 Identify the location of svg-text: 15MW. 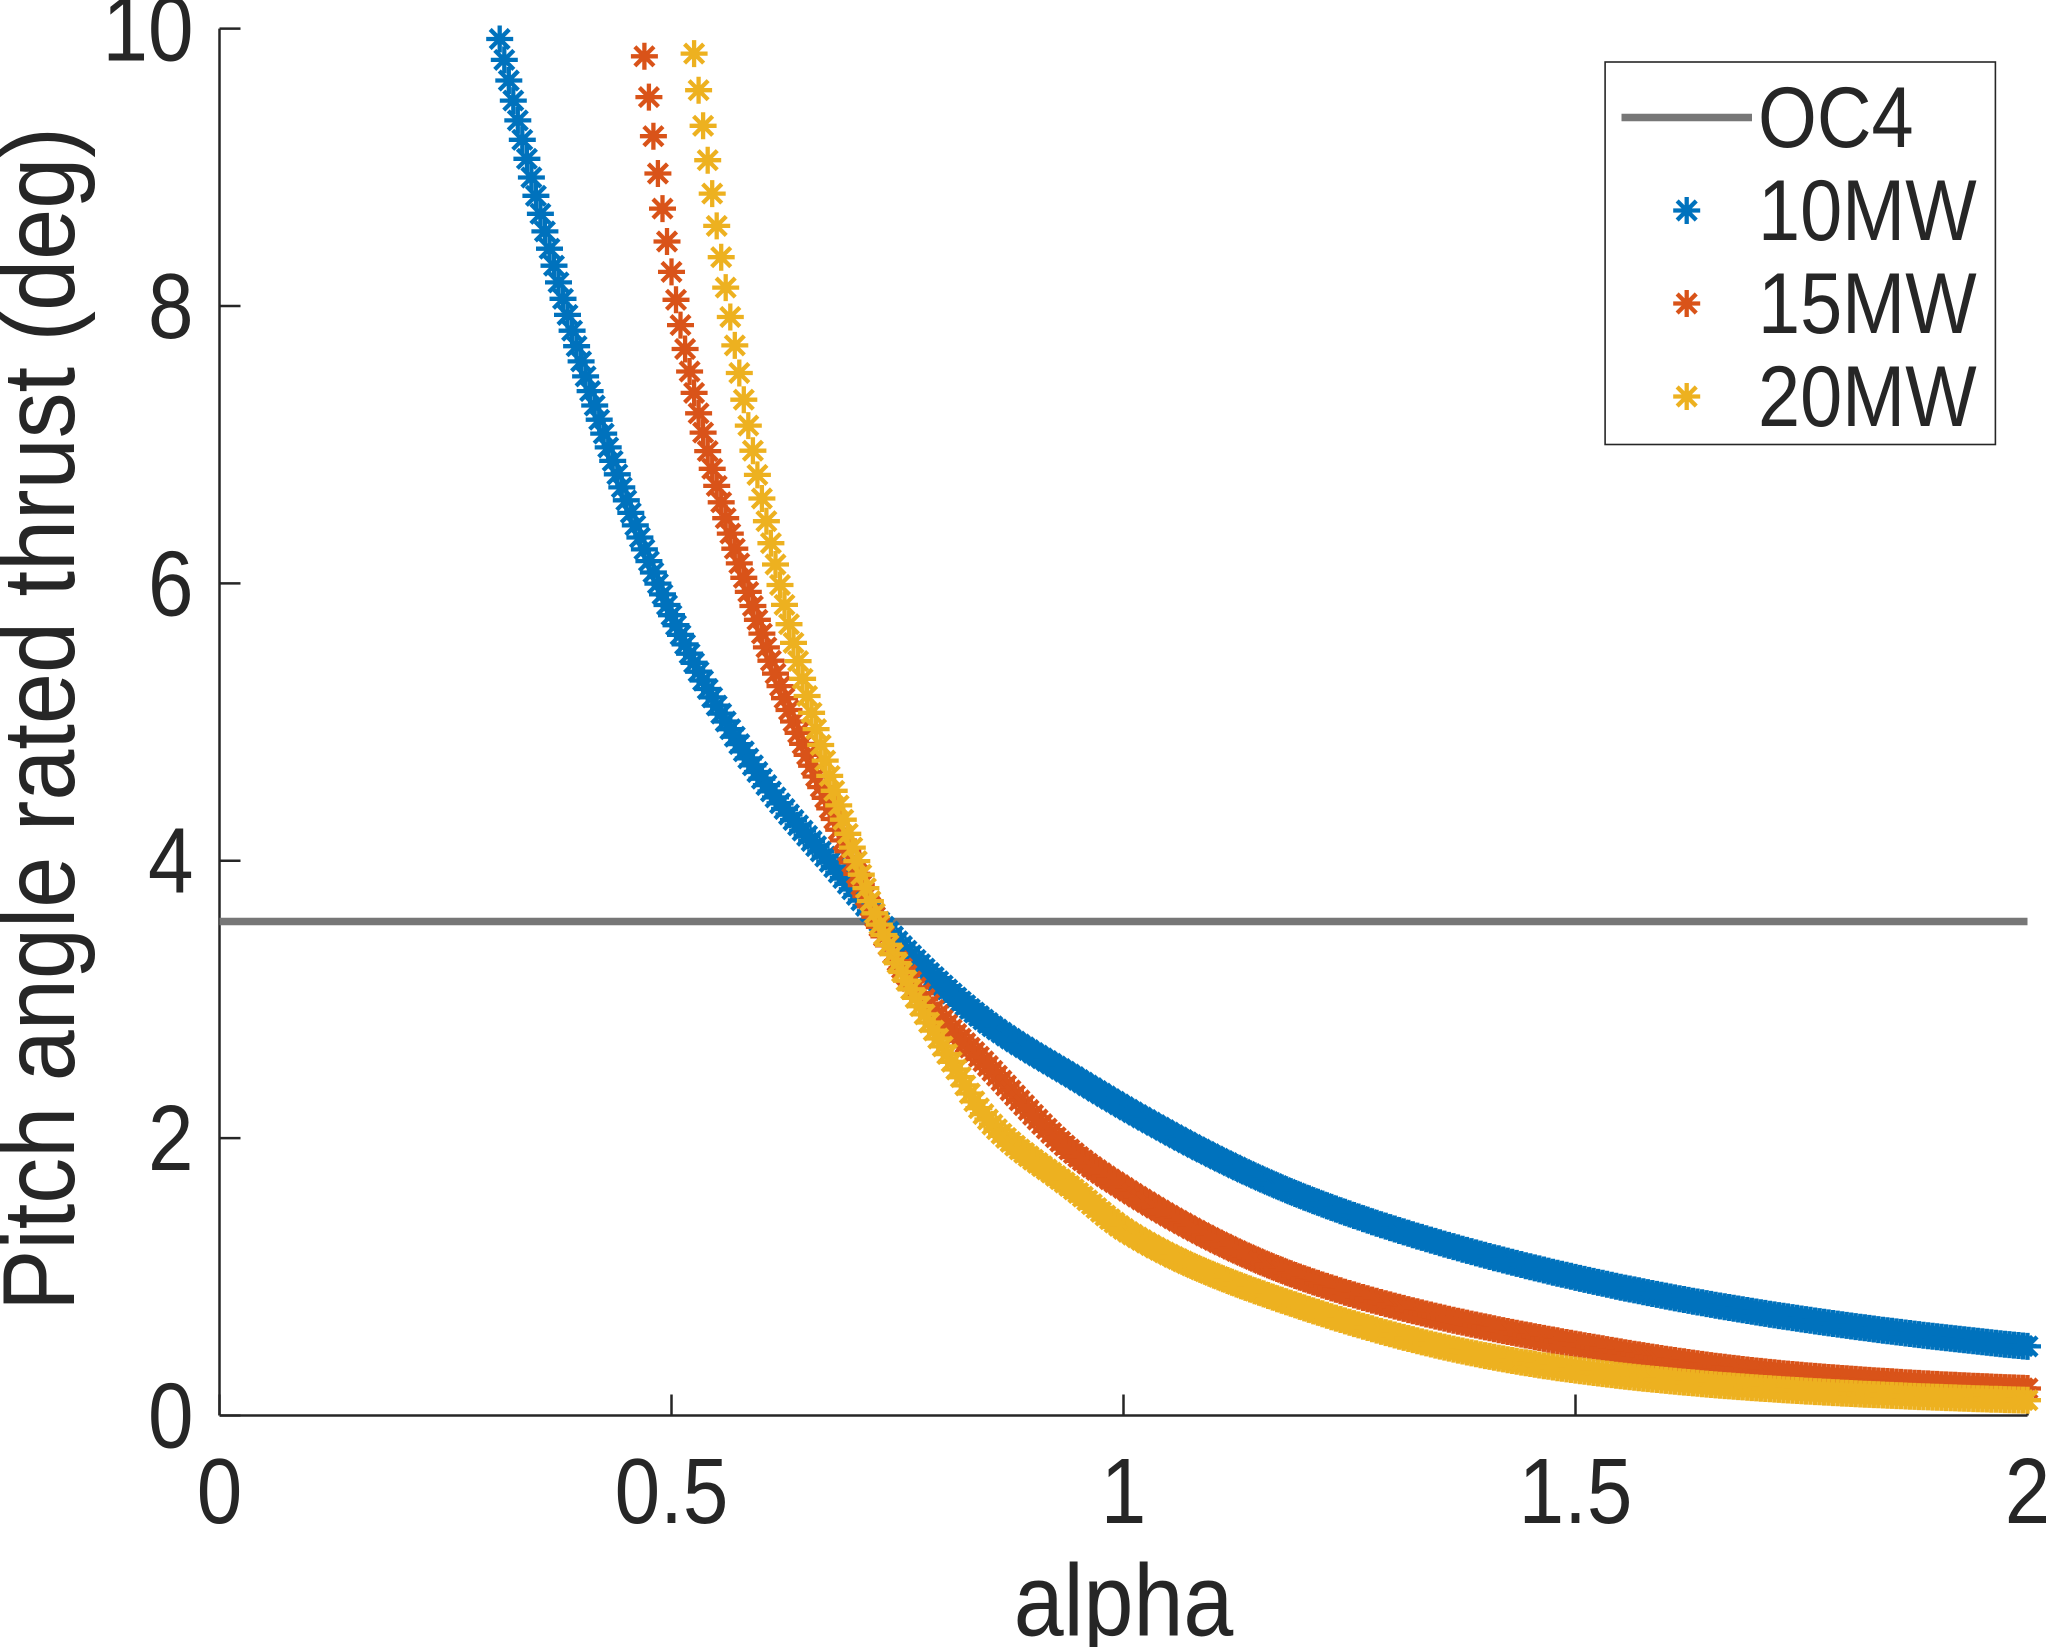
(1867, 305).